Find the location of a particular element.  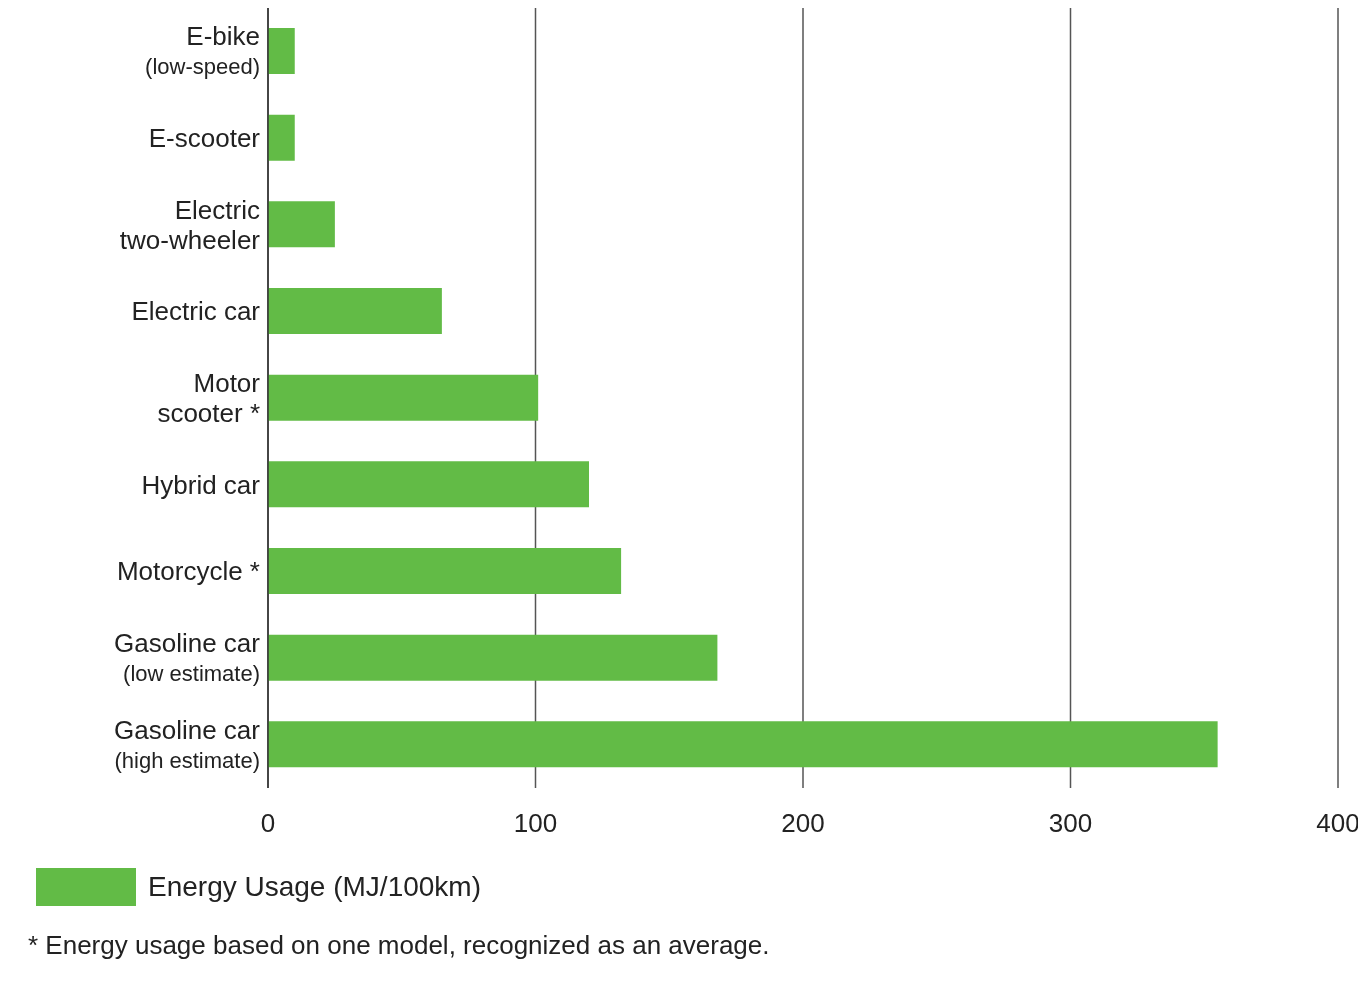

y-tick-label: Hybrid car is located at coordinates (201, 484).